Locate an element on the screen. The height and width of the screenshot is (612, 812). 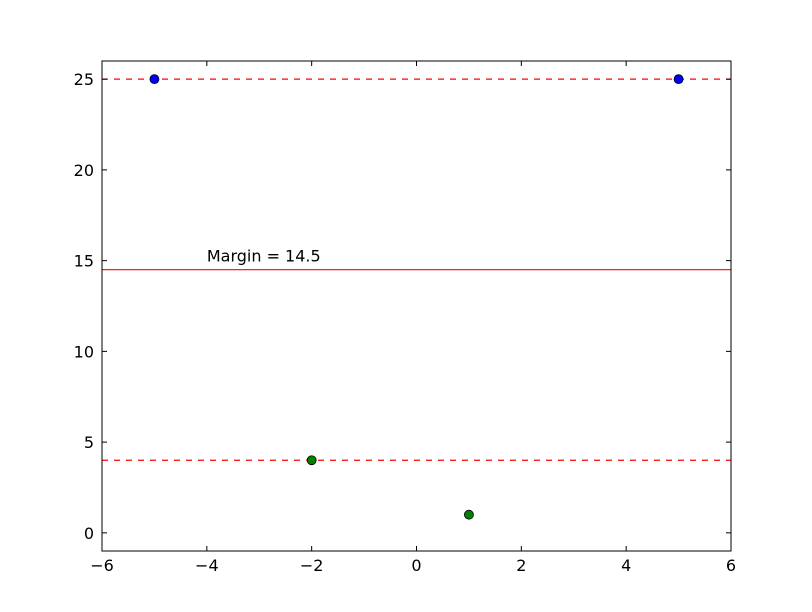
x-tick-label: 2 is located at coordinates (521, 565).